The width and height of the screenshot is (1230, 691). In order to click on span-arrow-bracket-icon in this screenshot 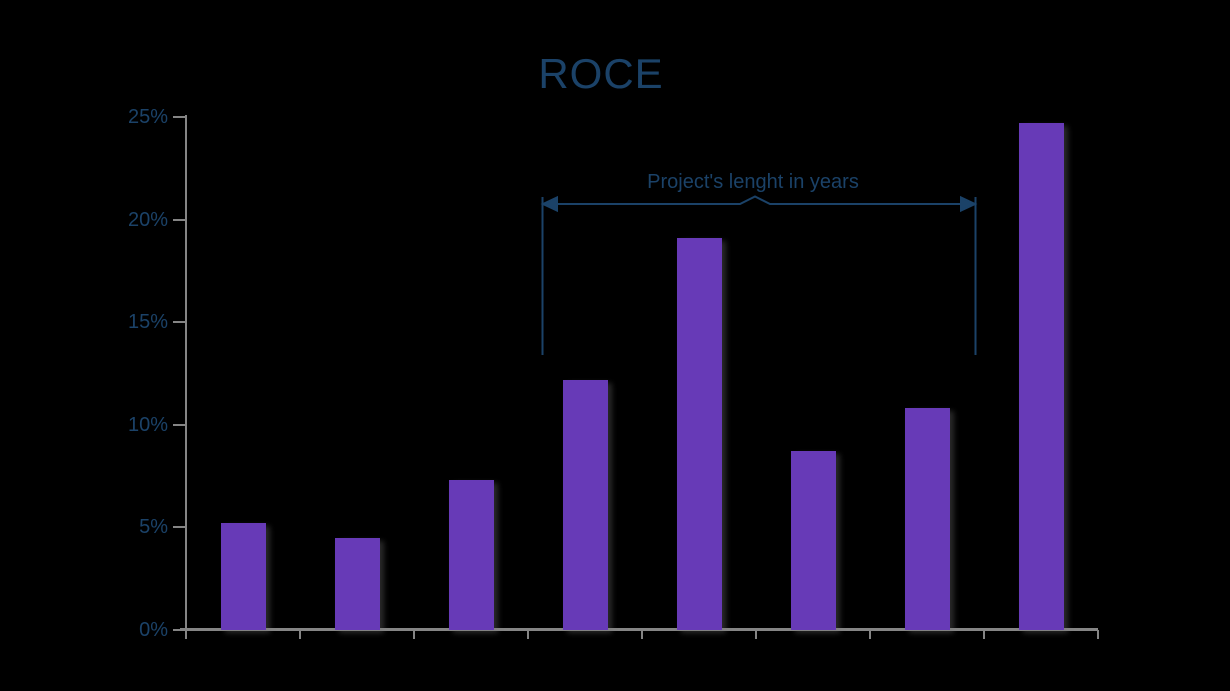, I will do `click(759, 275)`.